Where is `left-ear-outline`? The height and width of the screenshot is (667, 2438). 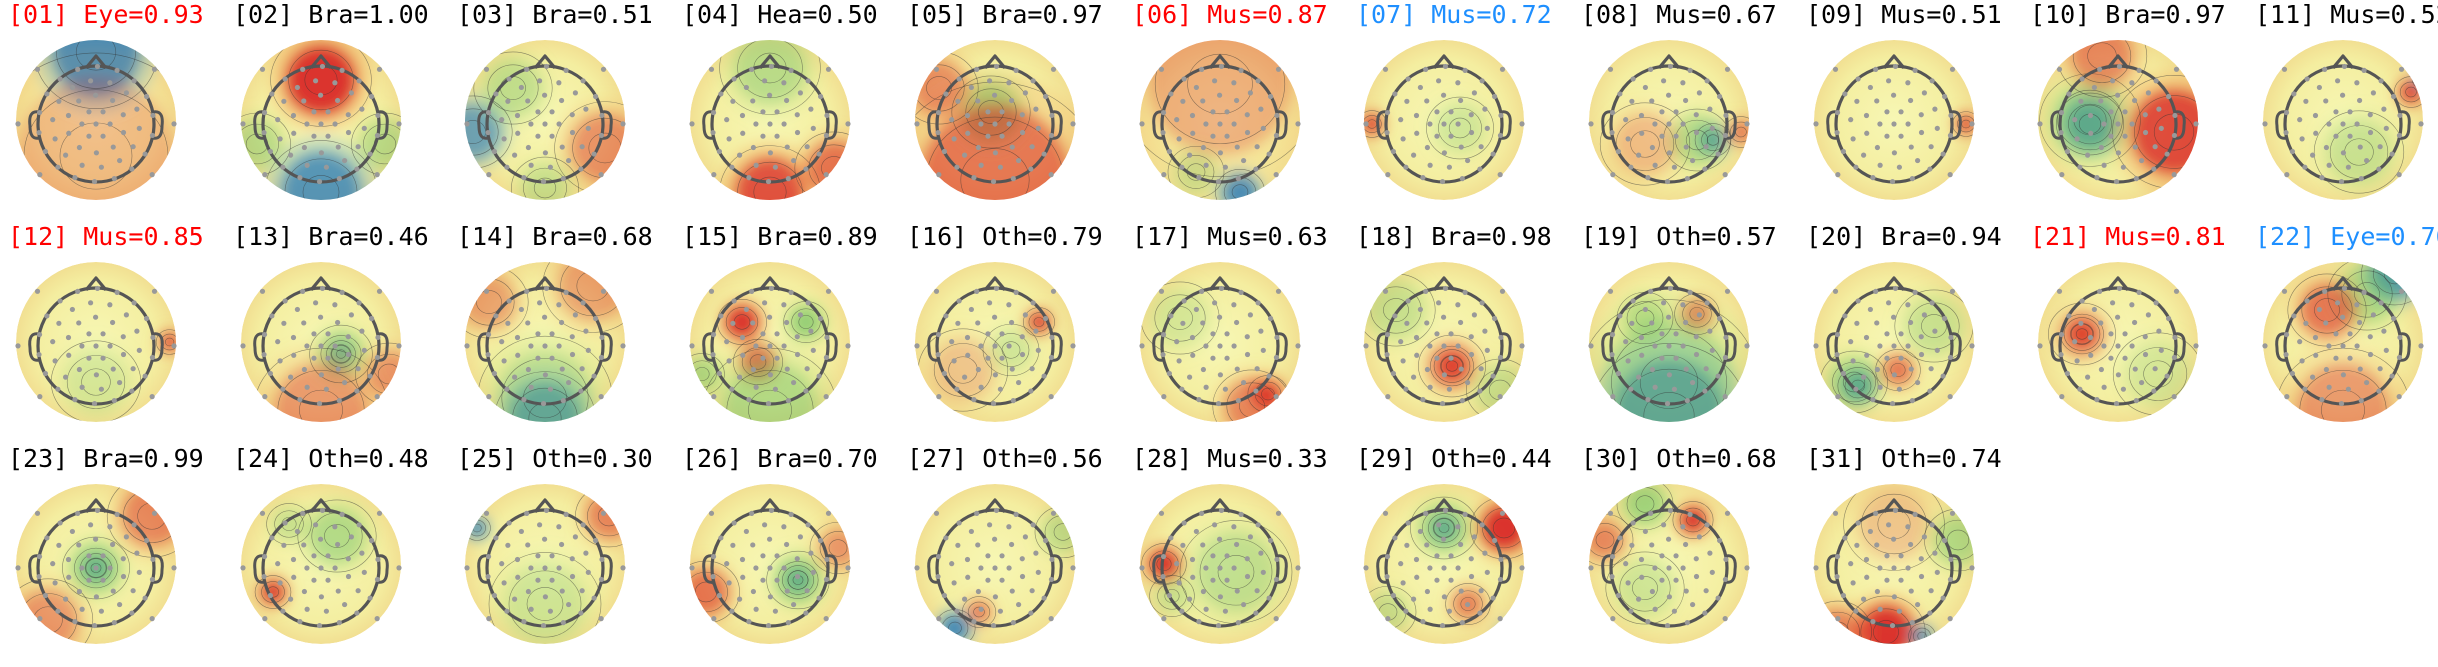
left-ear-outline is located at coordinates (933, 347).